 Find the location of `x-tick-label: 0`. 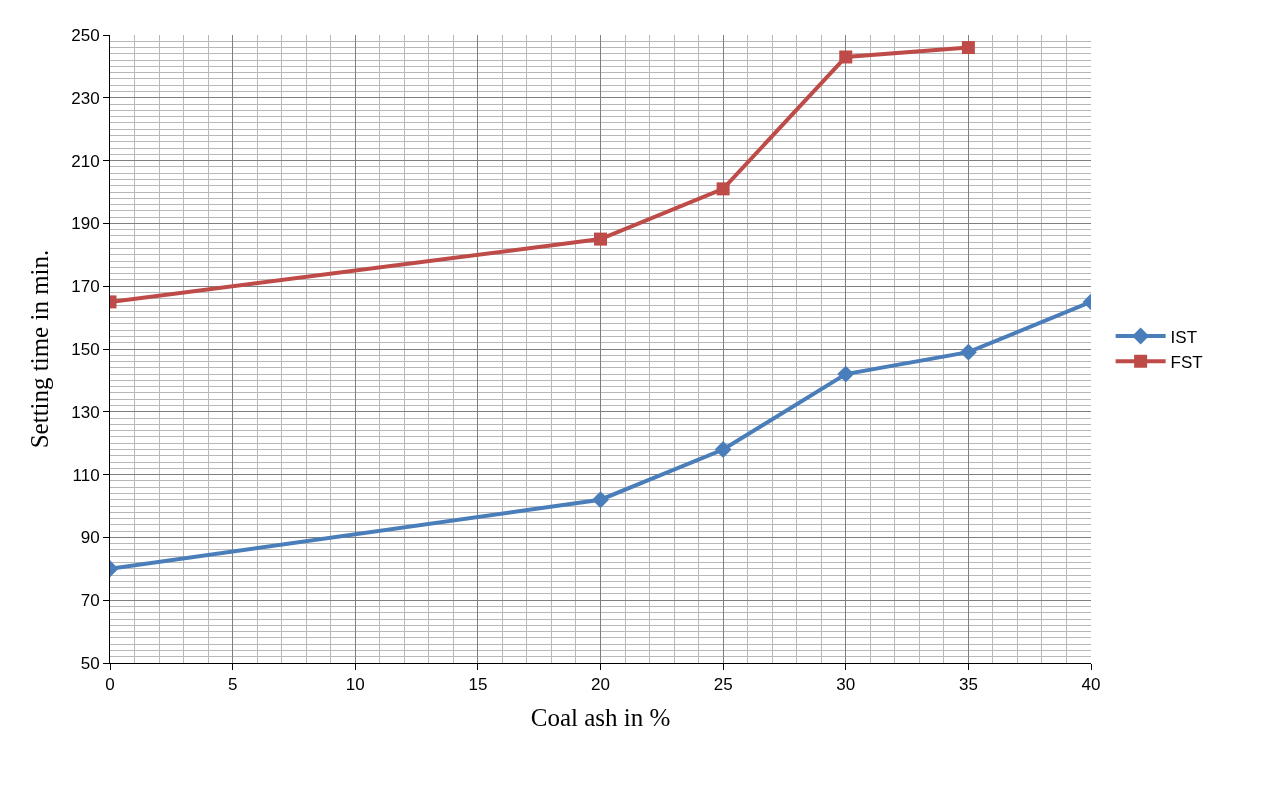

x-tick-label: 0 is located at coordinates (110, 685).